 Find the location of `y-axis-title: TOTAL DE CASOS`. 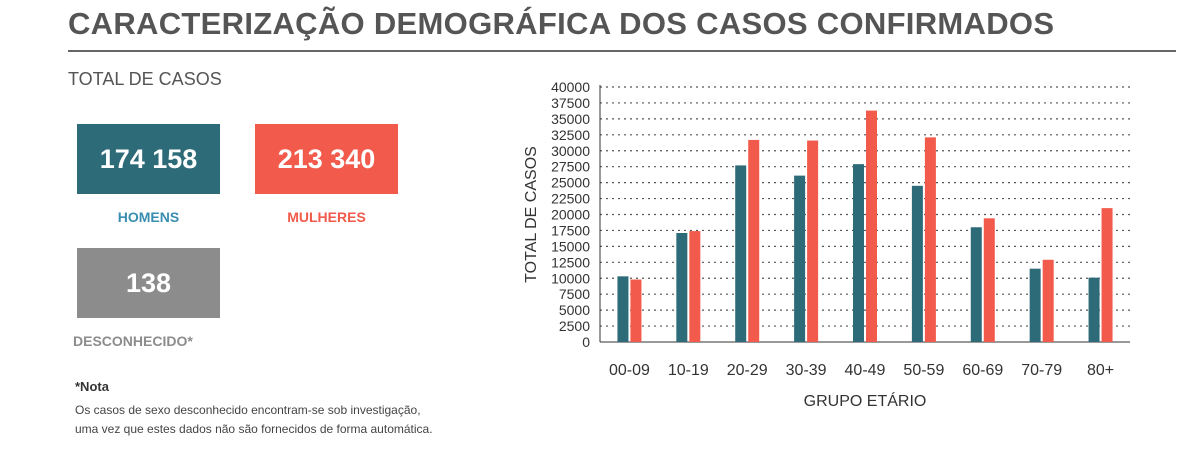

y-axis-title: TOTAL DE CASOS is located at coordinates (531, 214).